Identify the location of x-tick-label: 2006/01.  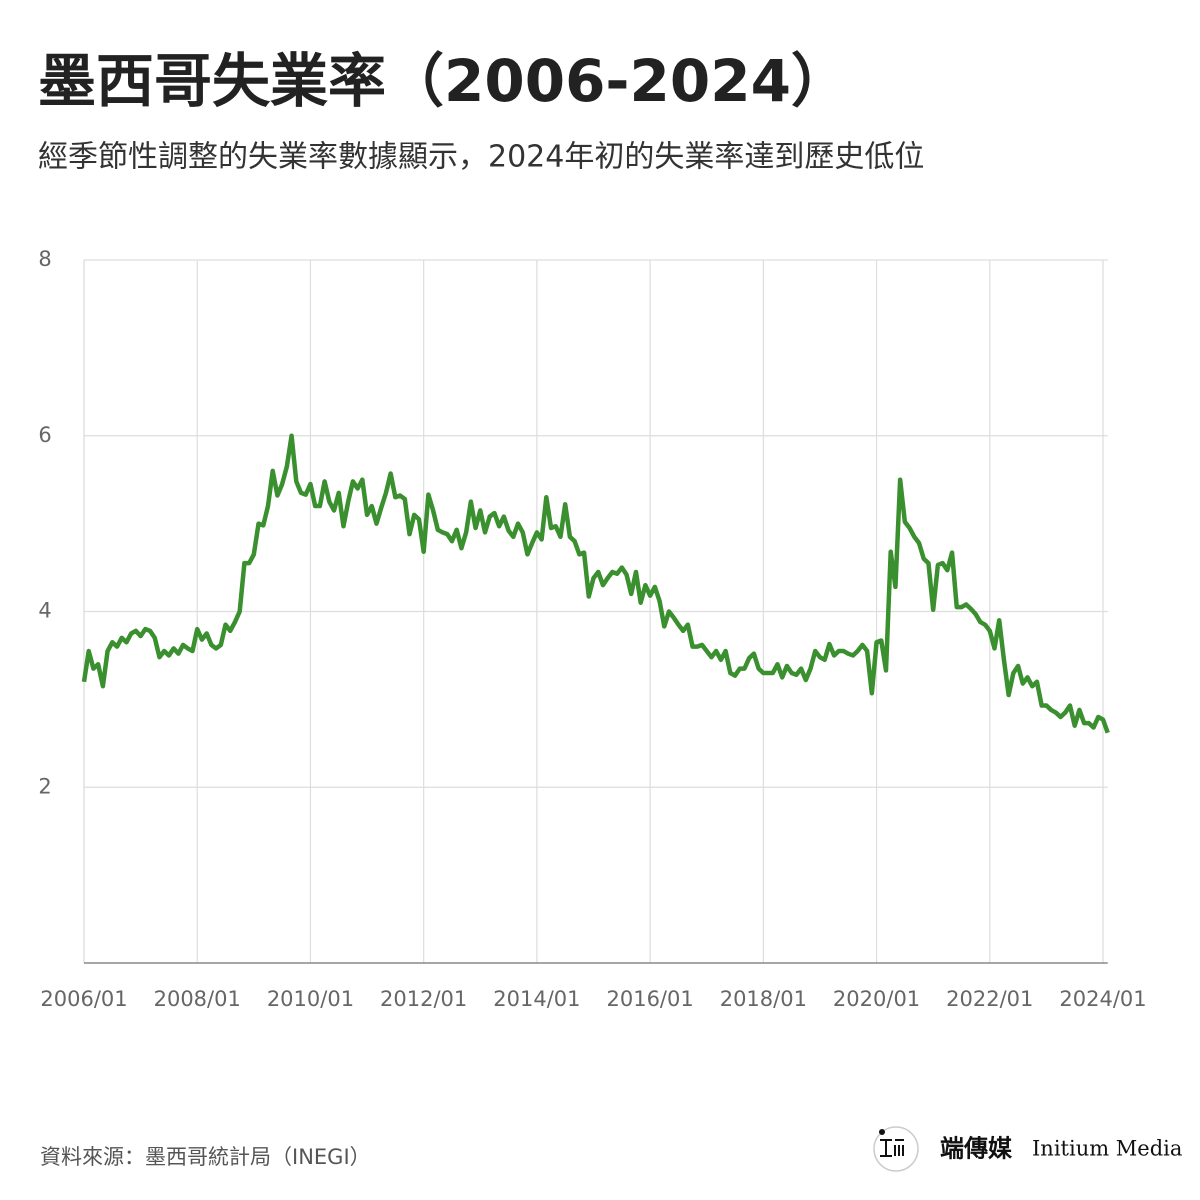
(83, 999).